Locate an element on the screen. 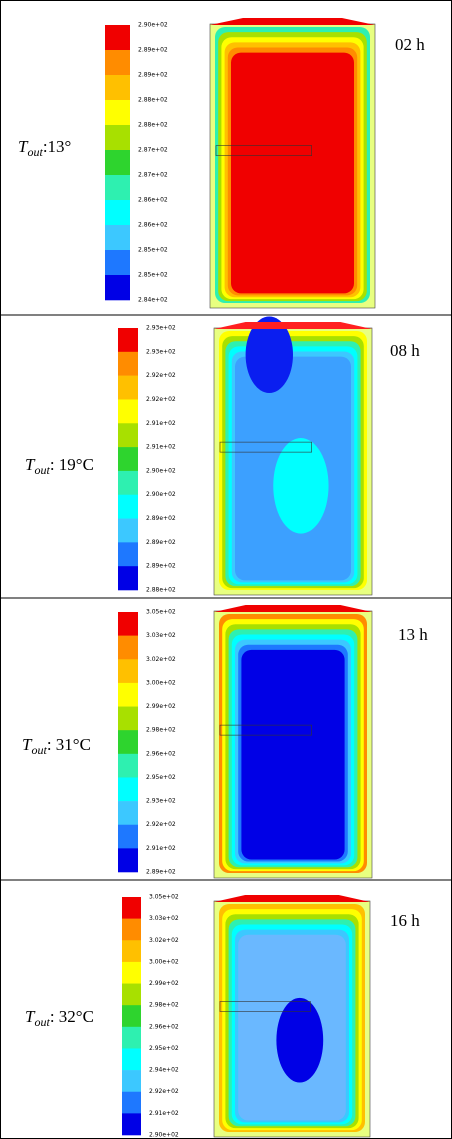  legend-label: 3.03e+02 is located at coordinates (164, 918).